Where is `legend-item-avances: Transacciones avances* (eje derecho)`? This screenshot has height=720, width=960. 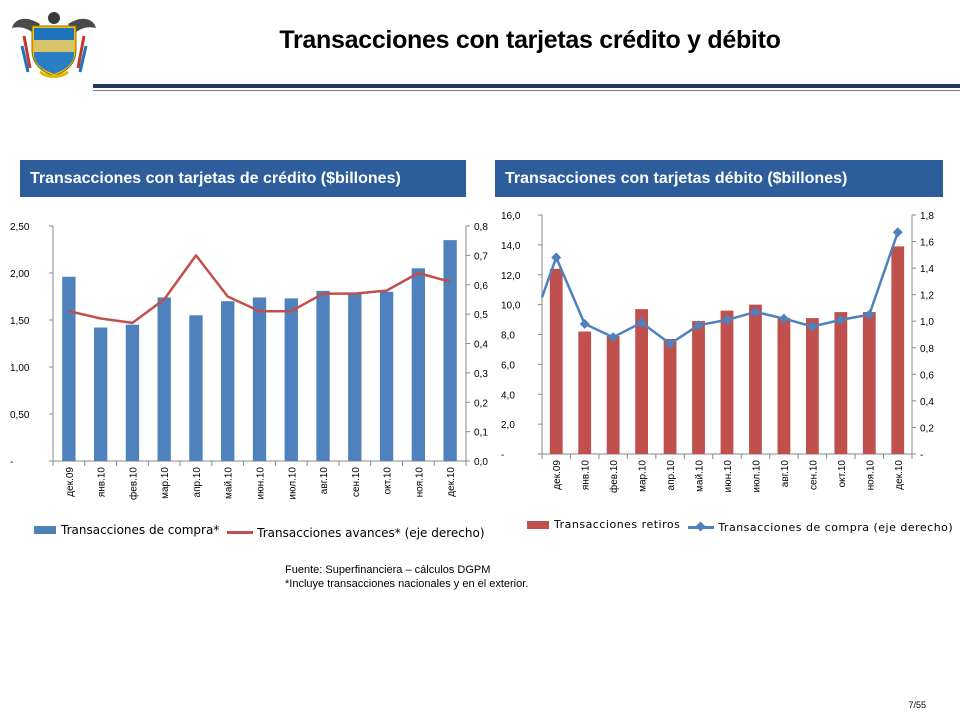 legend-item-avances: Transacciones avances* (eje derecho) is located at coordinates (356, 532).